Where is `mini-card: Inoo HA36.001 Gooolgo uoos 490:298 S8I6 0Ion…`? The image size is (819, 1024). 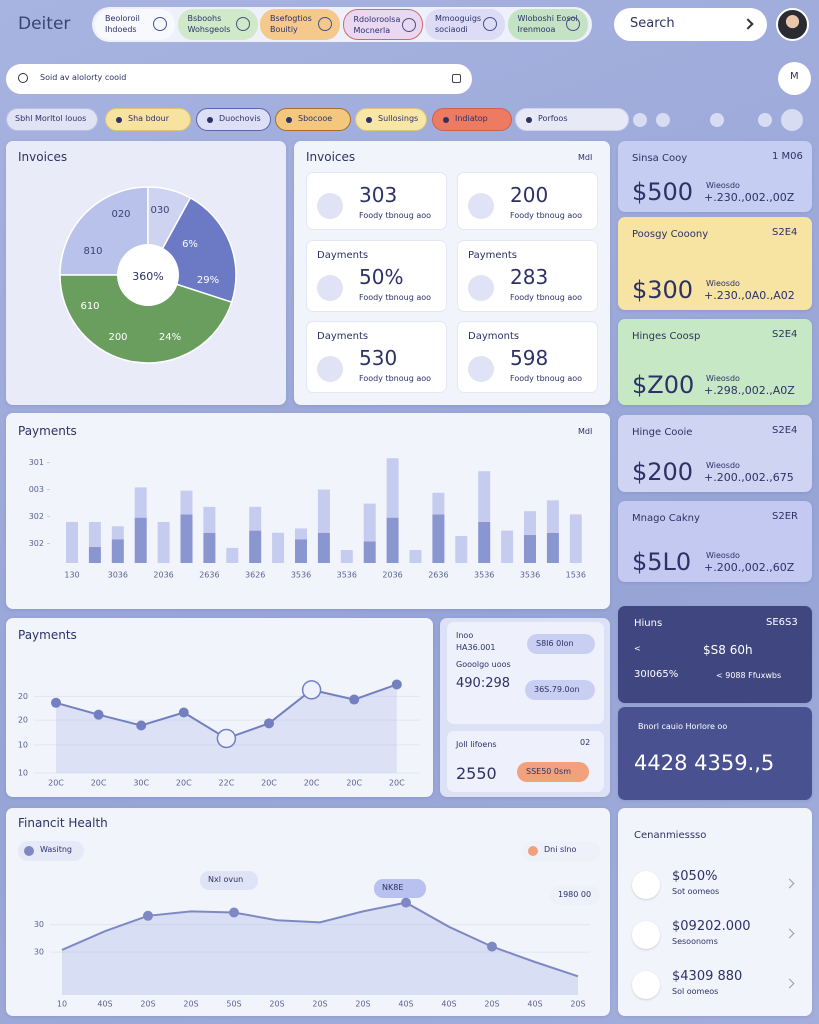
mini-card: Inoo HA36.001 Gooolgo uoos 490:298 S8I6 0Ion… is located at coordinates (525, 673).